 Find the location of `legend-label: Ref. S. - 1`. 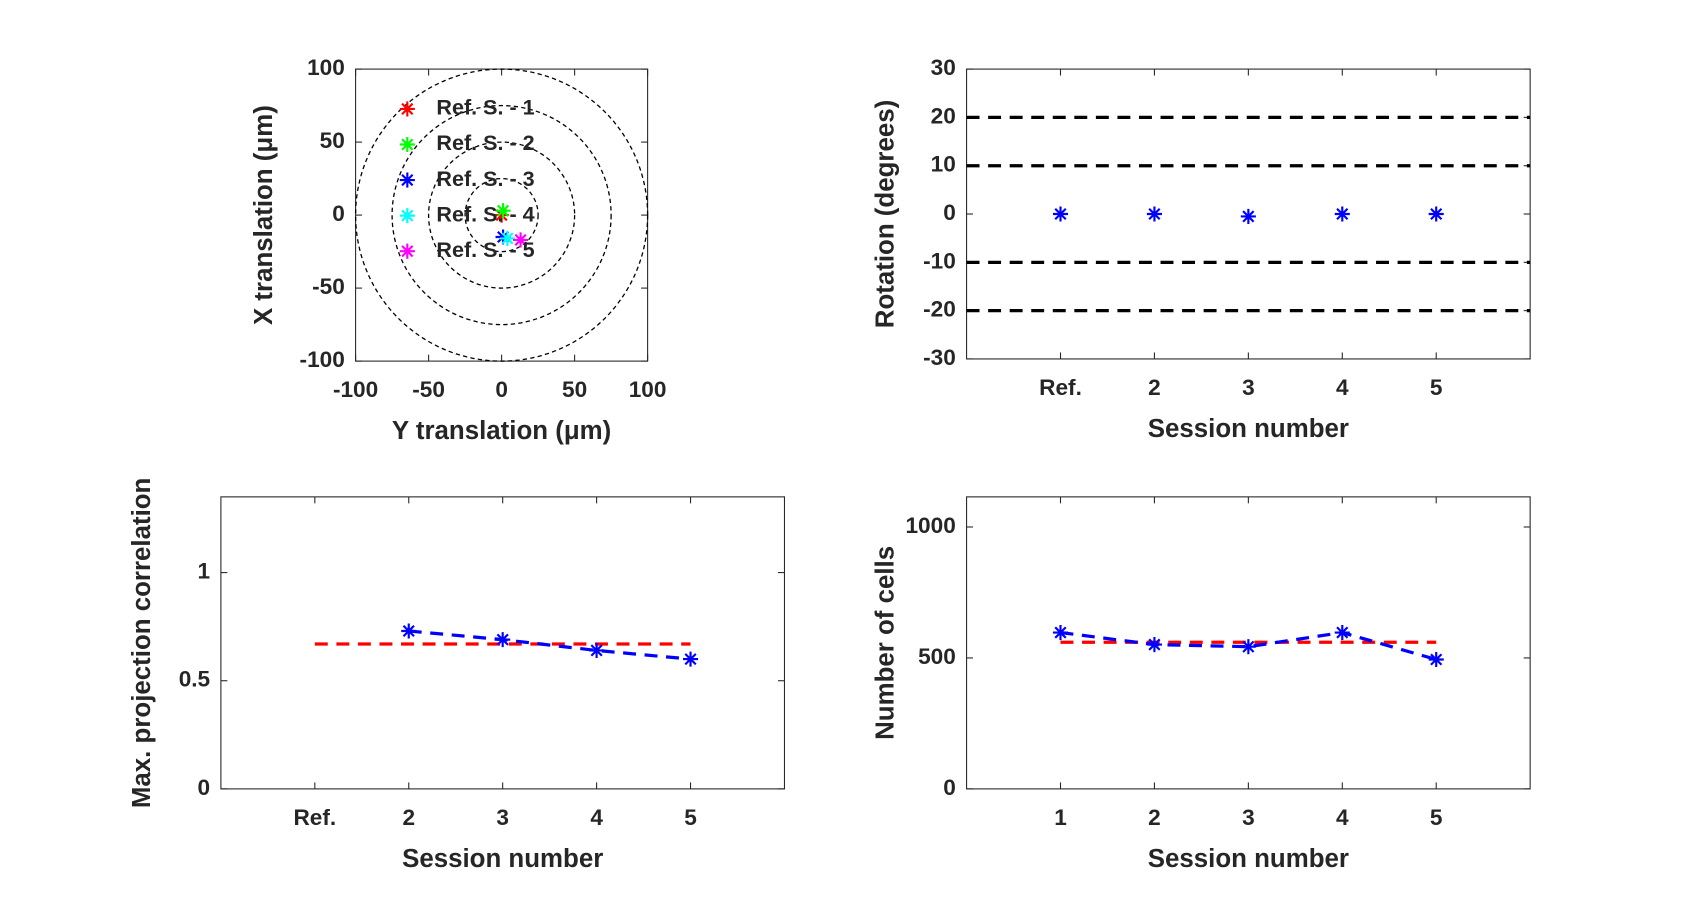

legend-label: Ref. S. - 1 is located at coordinates (485, 107).